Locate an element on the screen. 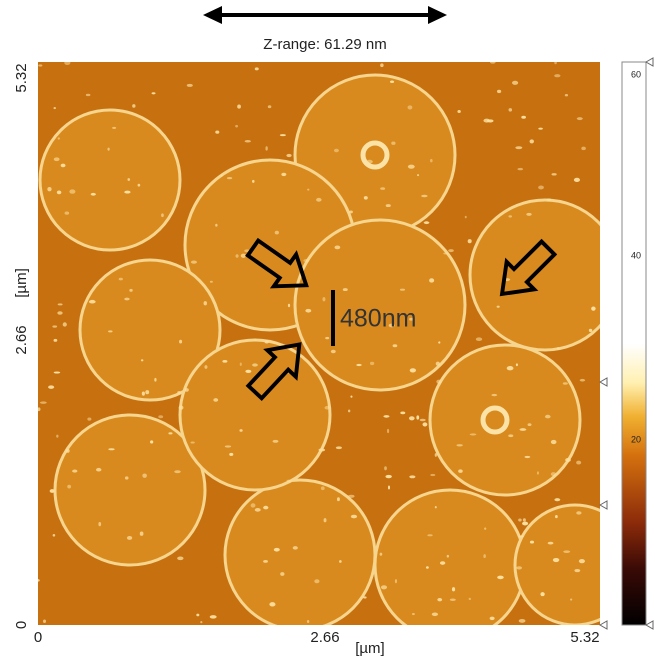 The height and width of the screenshot is (661, 655). x-tick-label: 5.32 is located at coordinates (584, 637).